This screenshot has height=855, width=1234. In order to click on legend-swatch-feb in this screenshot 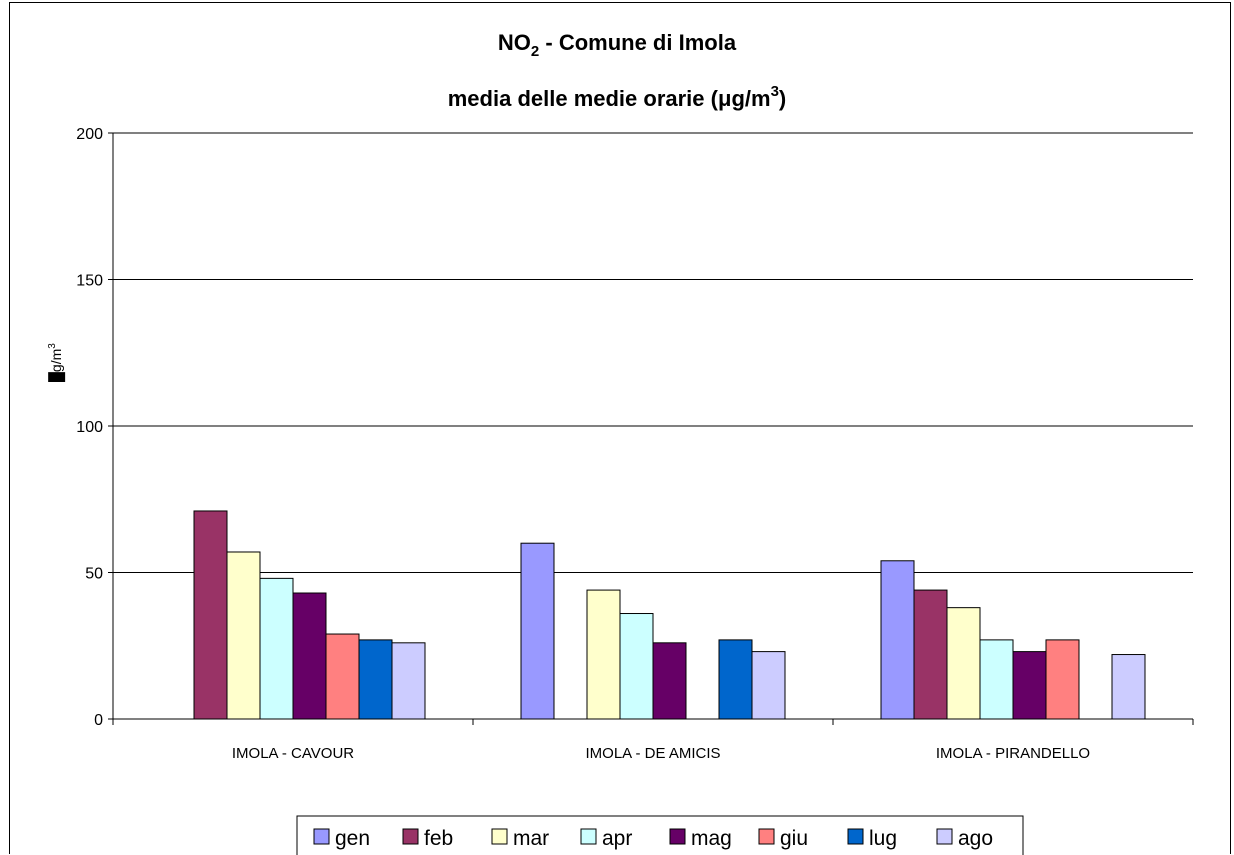, I will do `click(410, 836)`.